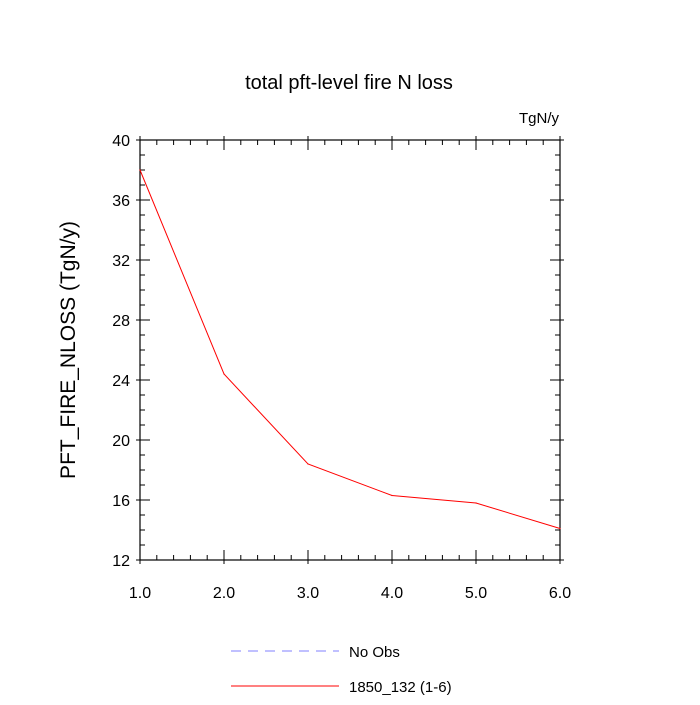  What do you see at coordinates (400, 687) in the screenshot?
I see `legend-label-1: 1850_132 (1-6)` at bounding box center [400, 687].